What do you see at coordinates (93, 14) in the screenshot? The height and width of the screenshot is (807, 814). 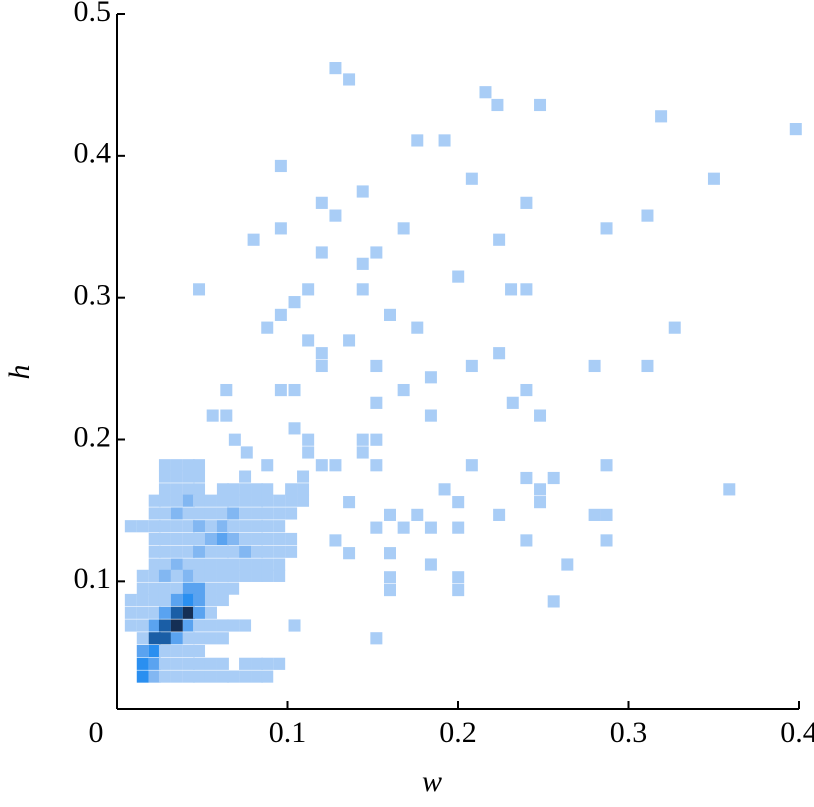 I see `y-tick-label: 0.5` at bounding box center [93, 14].